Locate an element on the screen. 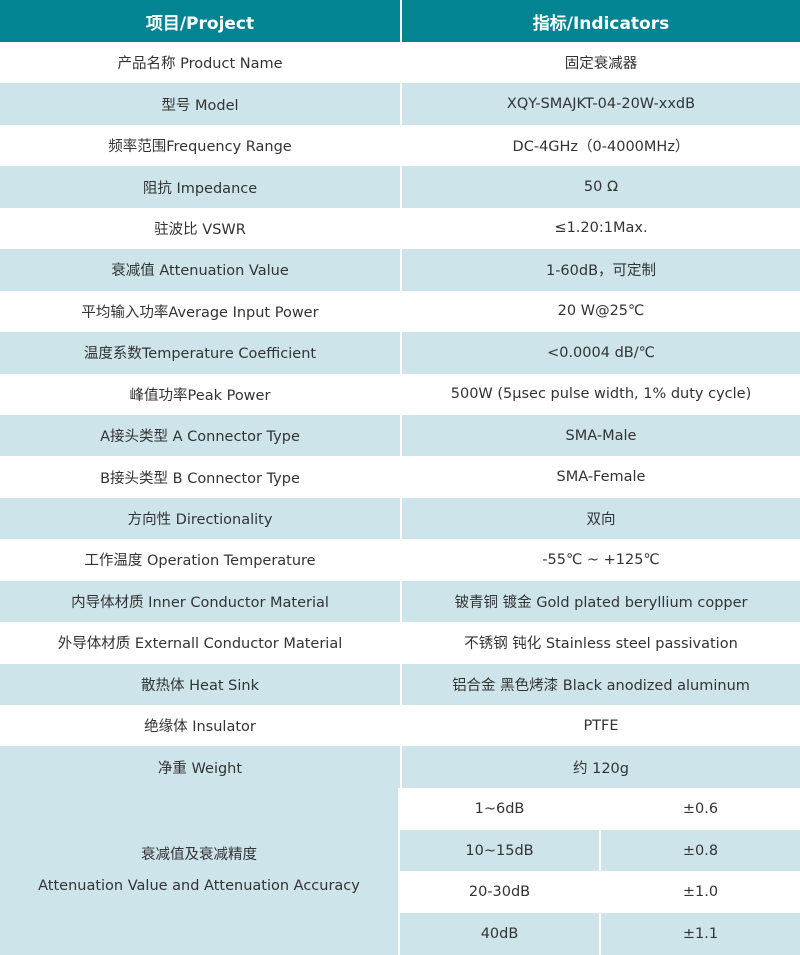  row-value: 双向 is located at coordinates (600, 518).